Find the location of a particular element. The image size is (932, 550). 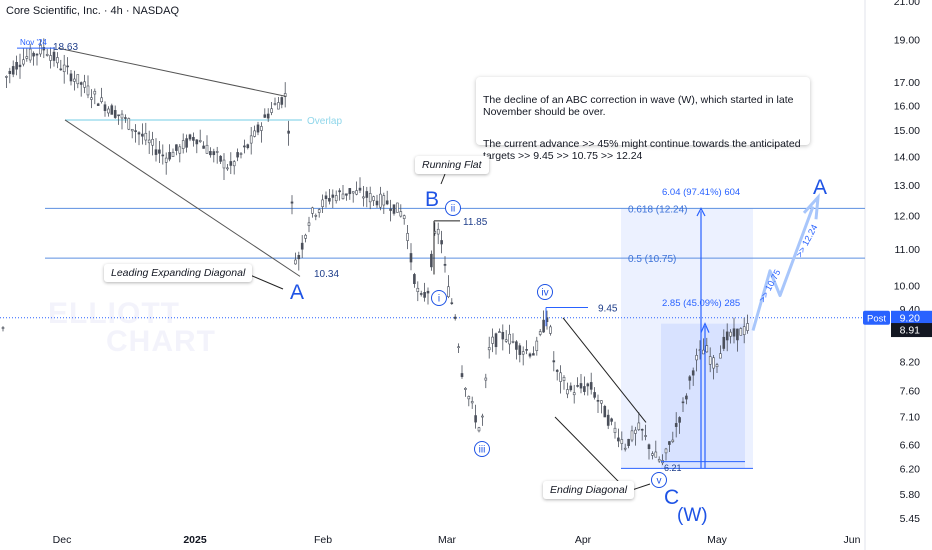

ending-diagonal-upper is located at coordinates (604, 370).